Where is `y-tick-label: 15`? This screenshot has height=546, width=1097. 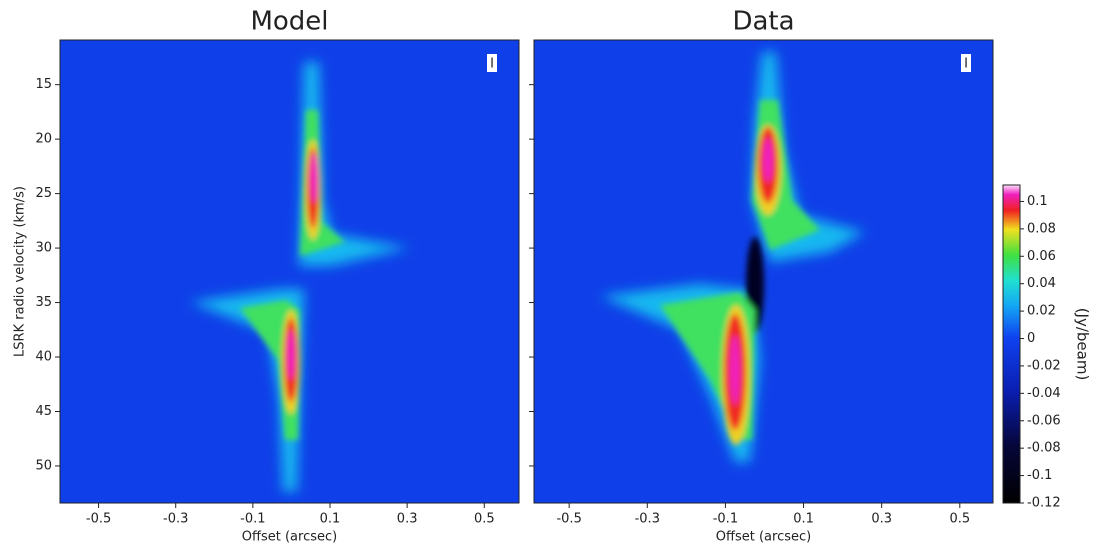
y-tick-label: 15 is located at coordinates (43, 84).